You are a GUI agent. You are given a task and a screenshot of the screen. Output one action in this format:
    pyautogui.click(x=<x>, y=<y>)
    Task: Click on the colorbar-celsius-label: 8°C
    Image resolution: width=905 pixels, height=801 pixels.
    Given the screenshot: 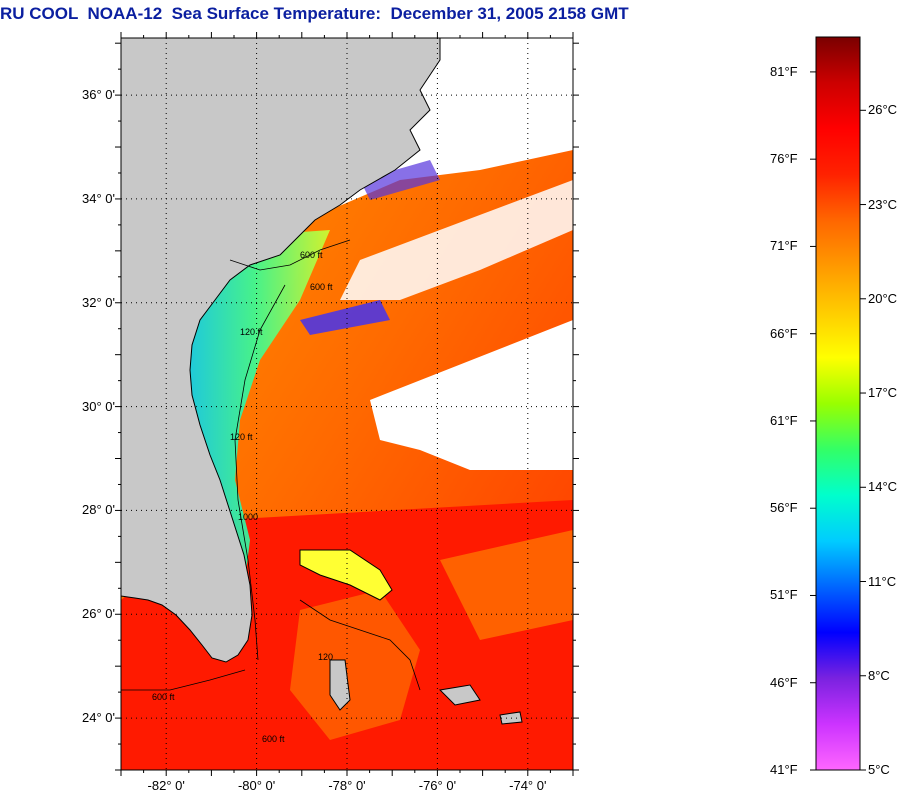 What is the action you would take?
    pyautogui.click(x=879, y=675)
    